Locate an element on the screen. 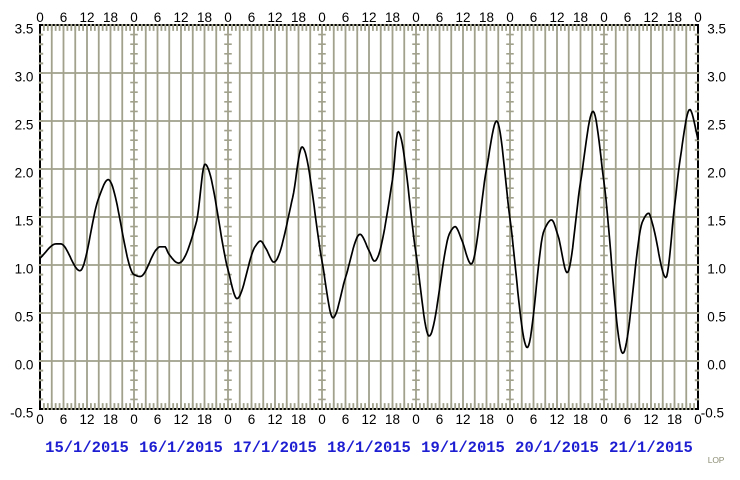  svg-text: 18/1/2015 is located at coordinates (369, 448).